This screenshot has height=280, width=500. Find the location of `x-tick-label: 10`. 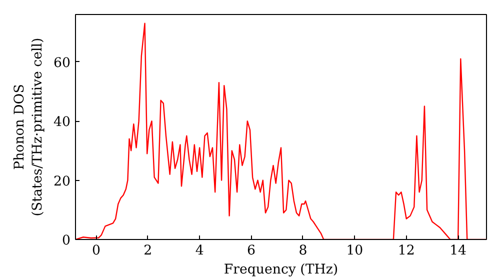

x-tick-label: 10 is located at coordinates (355, 251).